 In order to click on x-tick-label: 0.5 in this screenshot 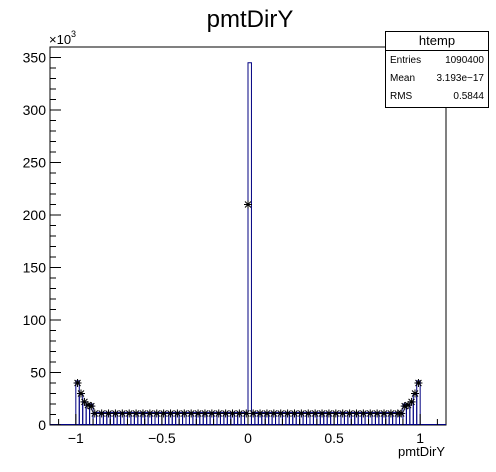, I will do `click(334, 438)`.